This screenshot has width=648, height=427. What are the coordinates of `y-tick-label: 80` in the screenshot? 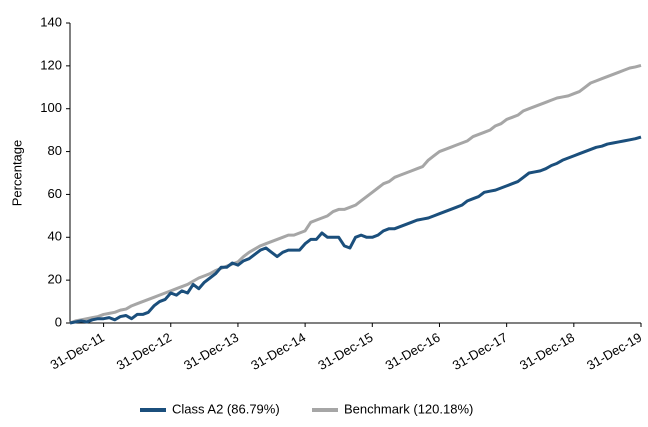 It's located at (55, 150).